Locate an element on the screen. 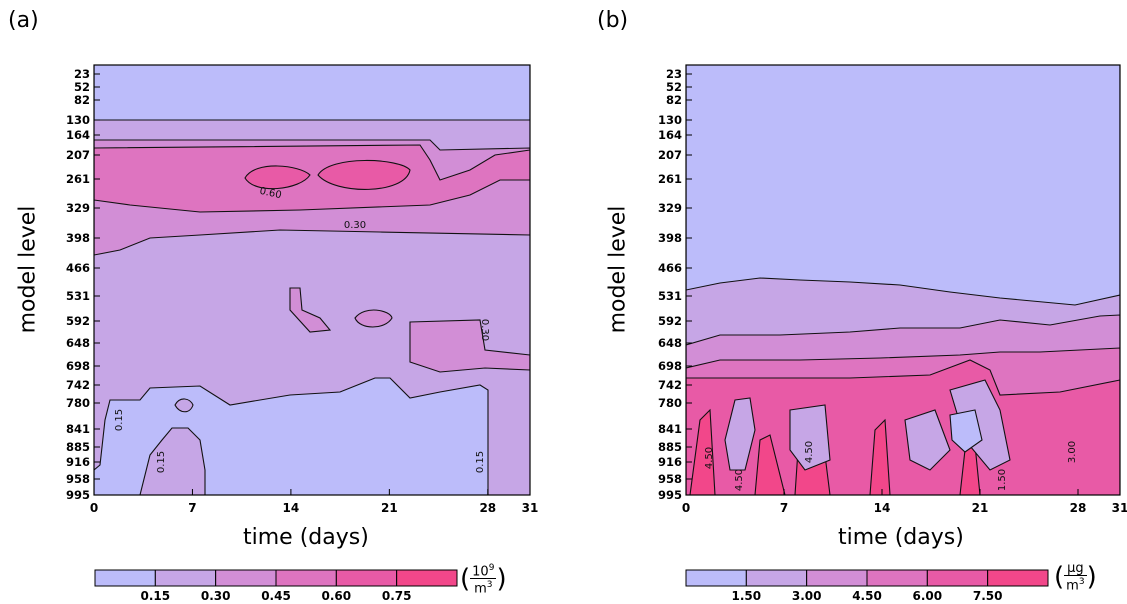  contour-label: 3.00 is located at coordinates (1072, 452).